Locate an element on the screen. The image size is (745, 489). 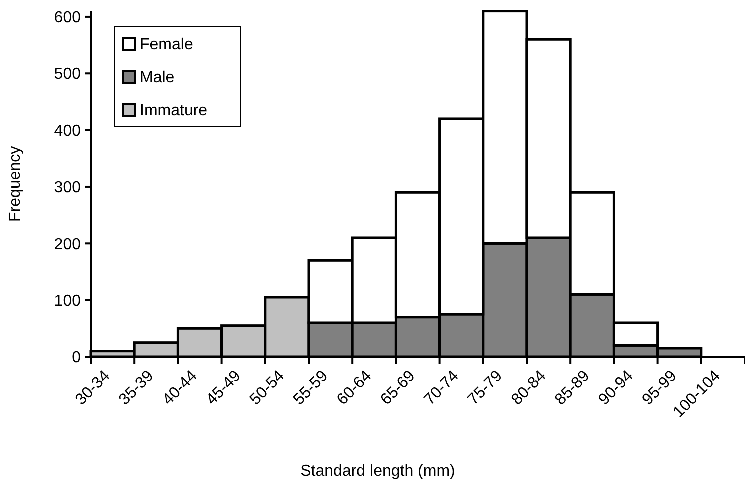
legend-label: Immature is located at coordinates (174, 111).